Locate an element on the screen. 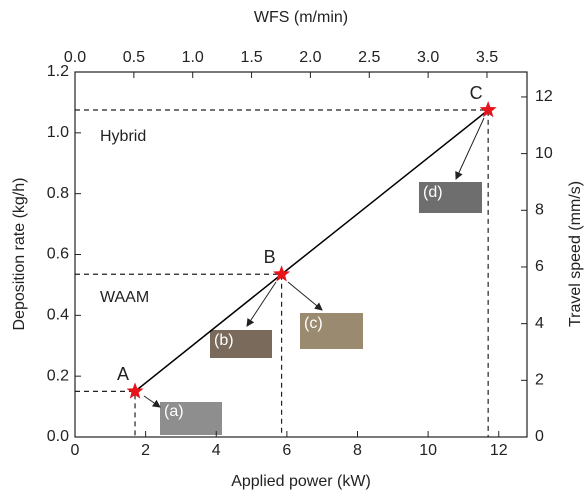 The width and height of the screenshot is (588, 499). x2-tick-label: 0.5 is located at coordinates (134, 57).